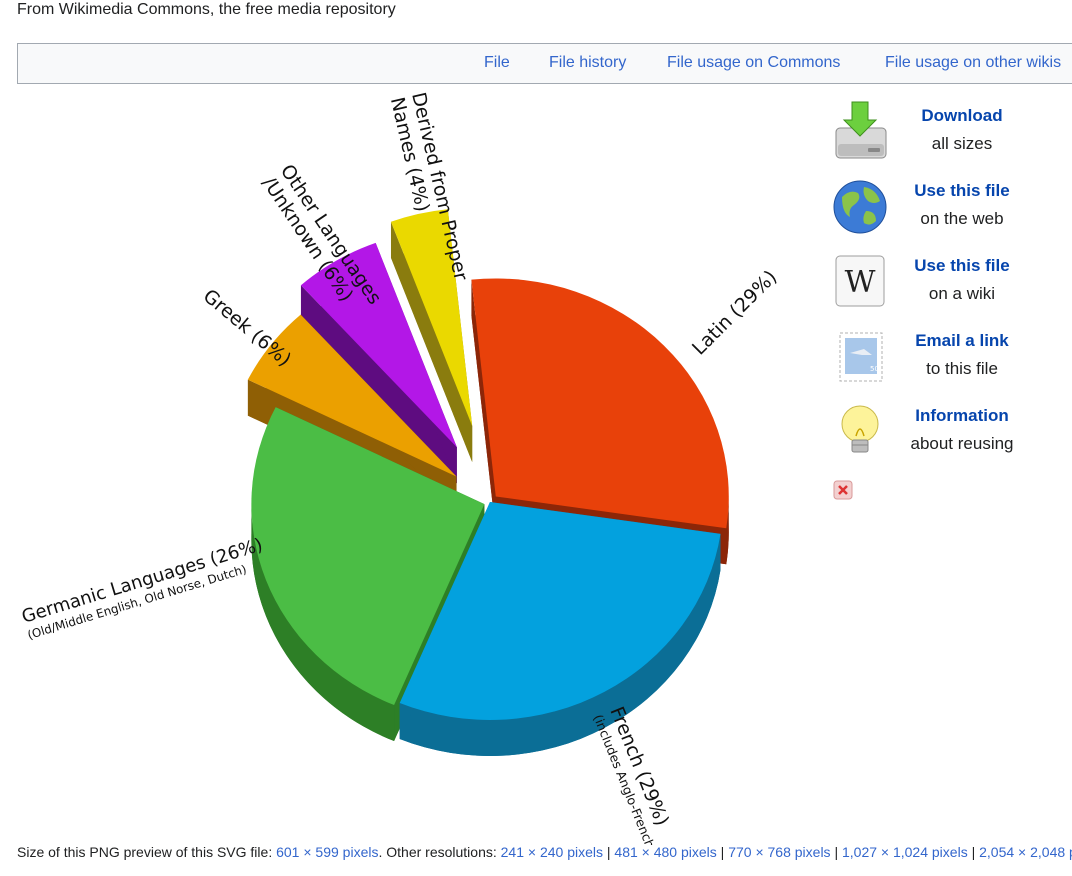  Describe the element at coordinates (588, 62) in the screenshot. I see `tab-file-history: File history` at that location.